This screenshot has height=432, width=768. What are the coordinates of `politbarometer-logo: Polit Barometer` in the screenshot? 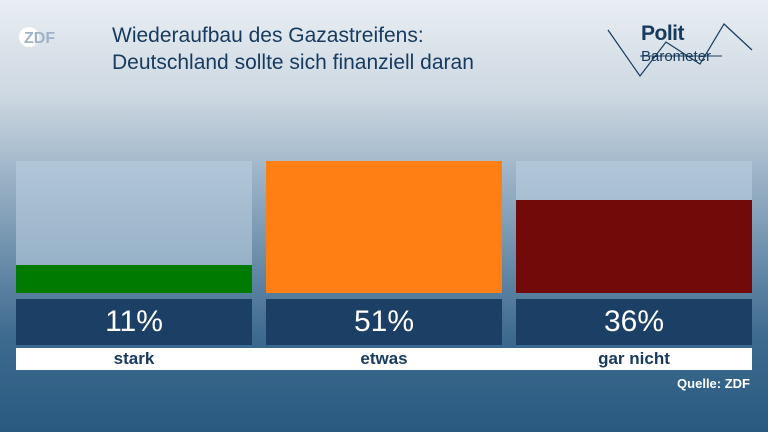 It's located at (679, 51).